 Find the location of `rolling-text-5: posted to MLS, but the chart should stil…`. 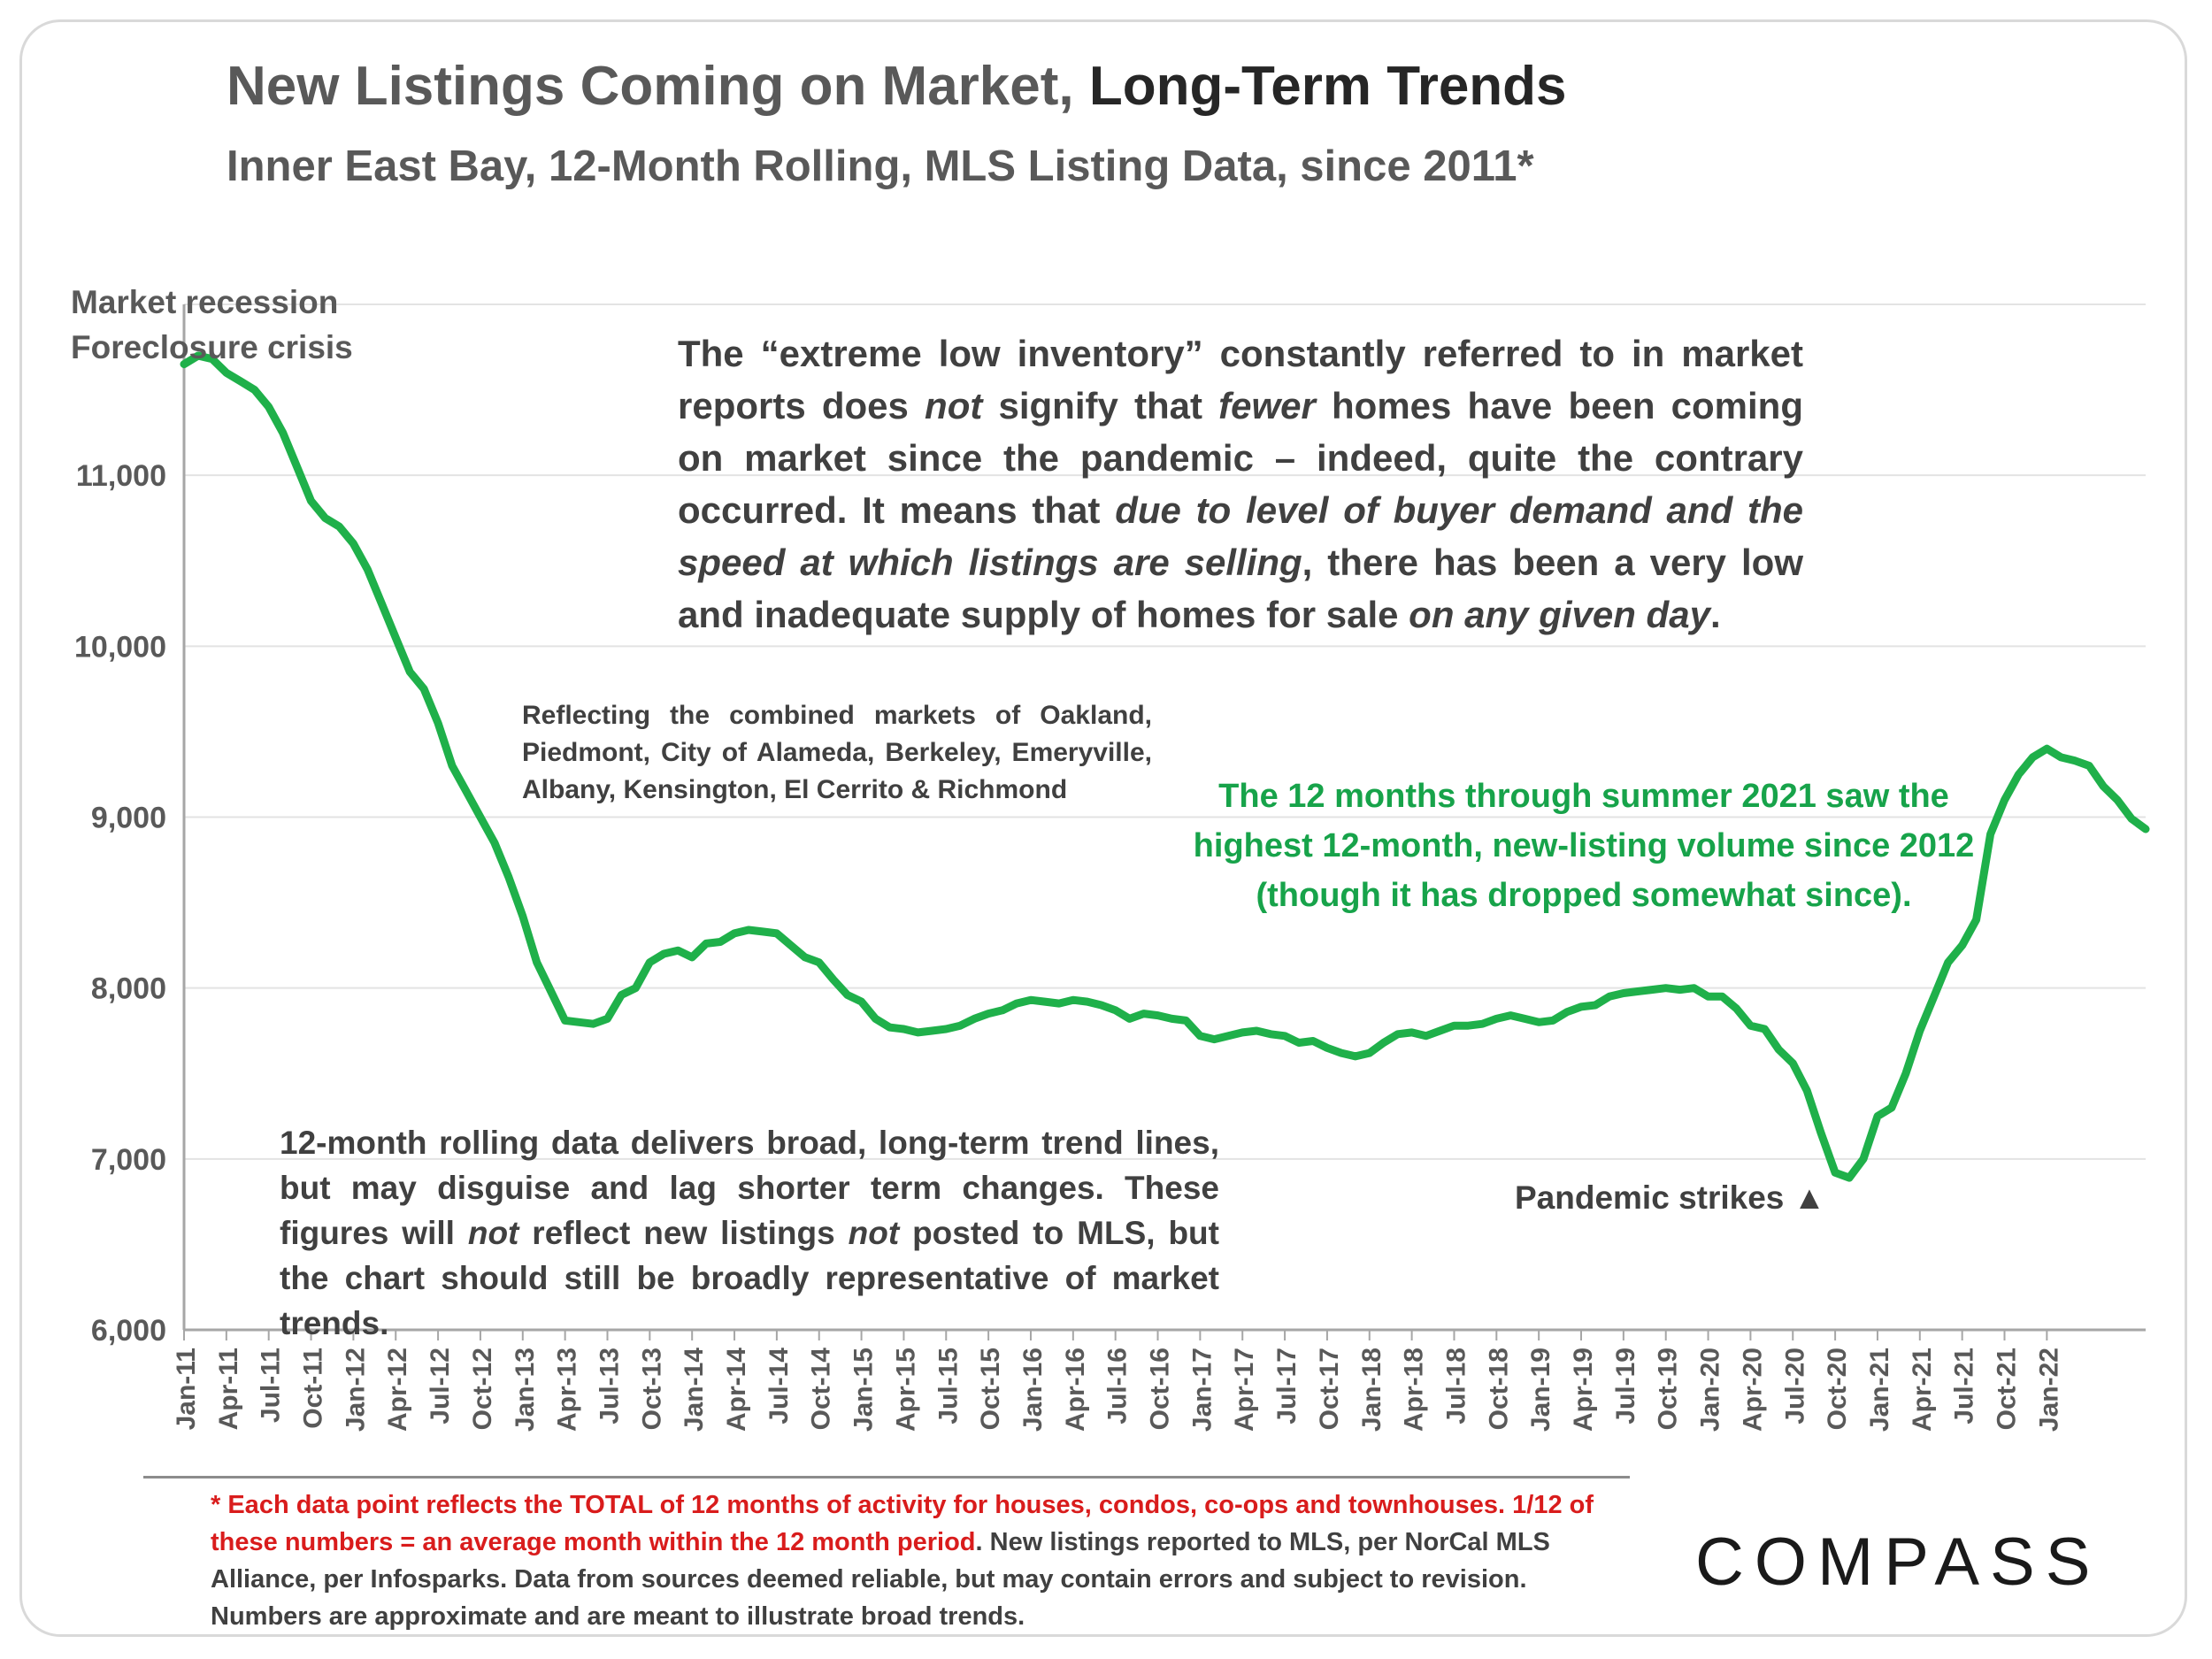

rolling-text-5: posted to MLS, but the chart should stil… is located at coordinates (750, 1278).